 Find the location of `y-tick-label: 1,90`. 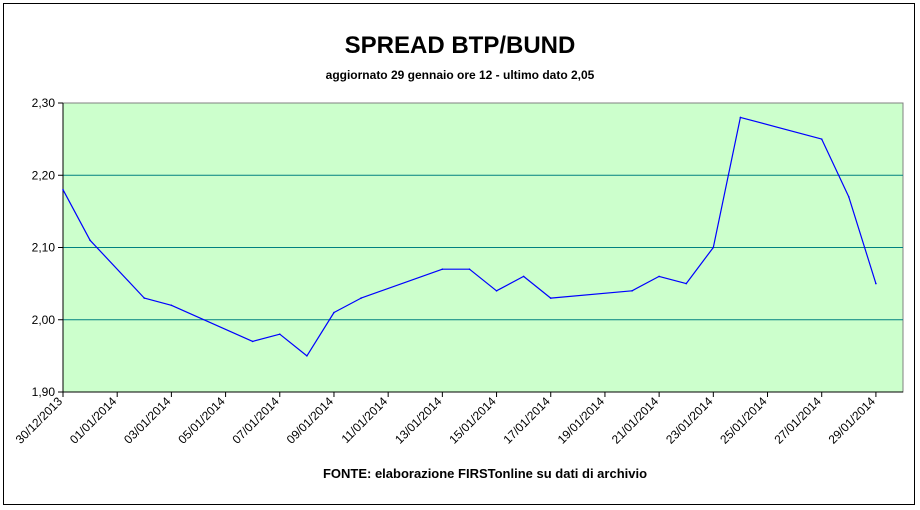

y-tick-label: 1,90 is located at coordinates (44, 392).